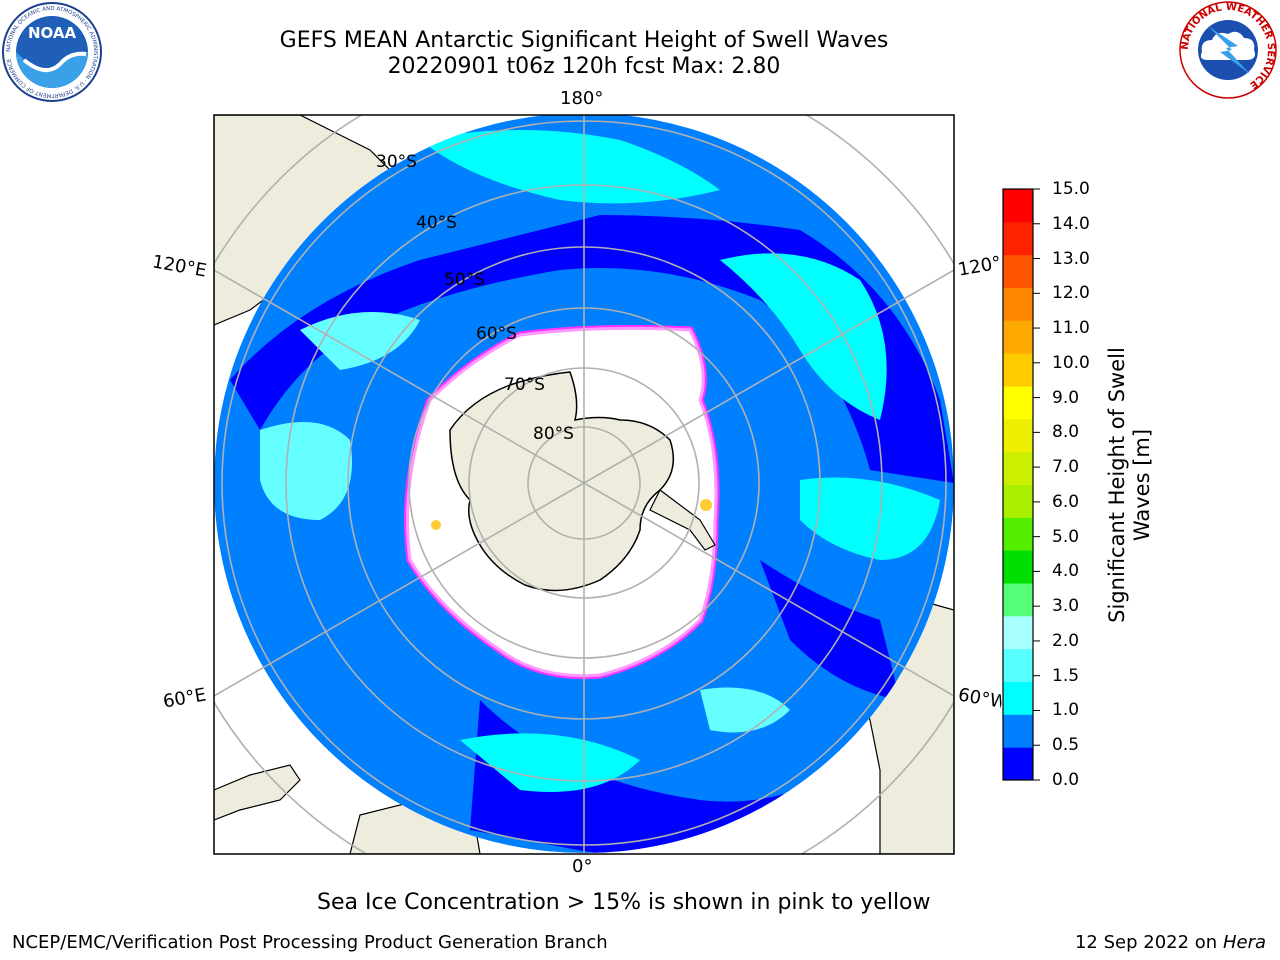 The image size is (1280, 960). Describe the element at coordinates (1066, 780) in the screenshot. I see `colorbar-tick-label: 0.0` at that location.